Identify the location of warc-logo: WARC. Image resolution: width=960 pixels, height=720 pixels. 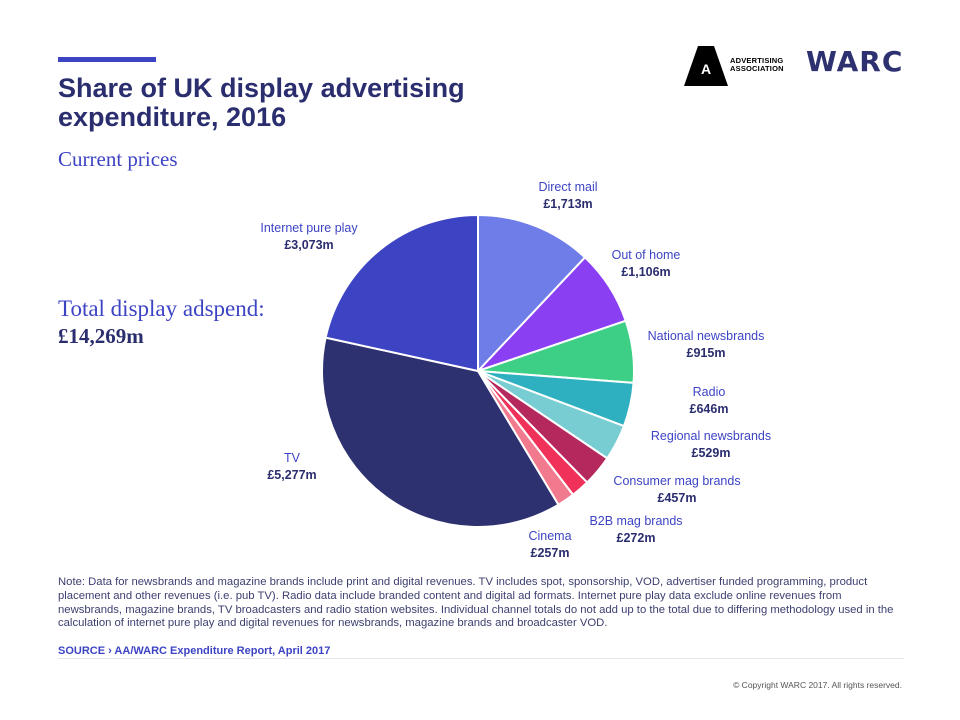
(855, 61).